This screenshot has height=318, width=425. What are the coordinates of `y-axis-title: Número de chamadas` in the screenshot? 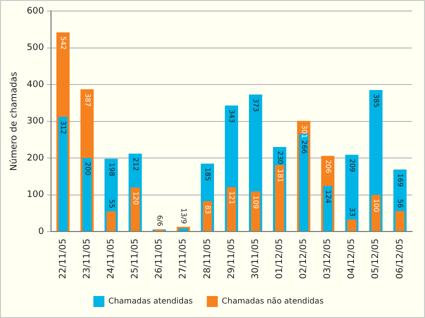 It's located at (14, 121).